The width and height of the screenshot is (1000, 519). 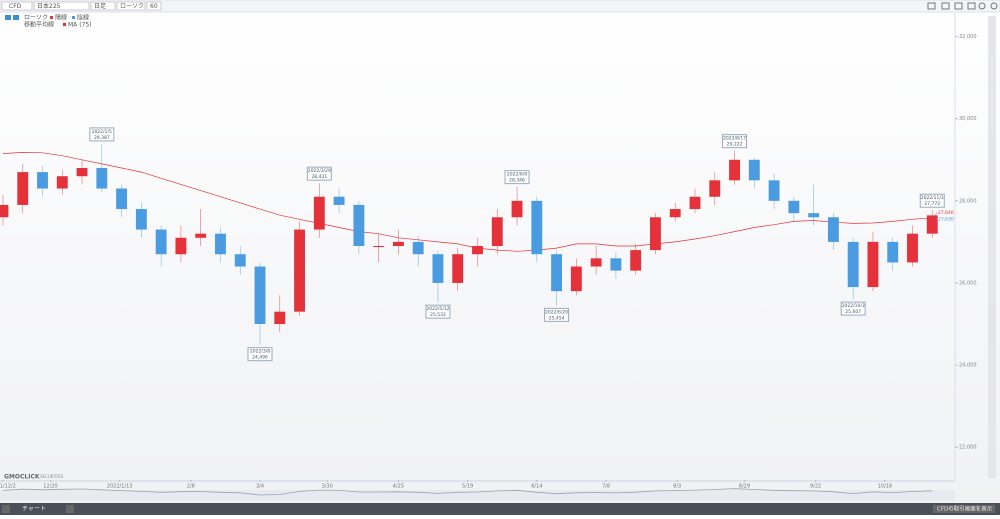 What do you see at coordinates (946, 220) in the screenshot?
I see `last-price-label: 27,630` at bounding box center [946, 220].